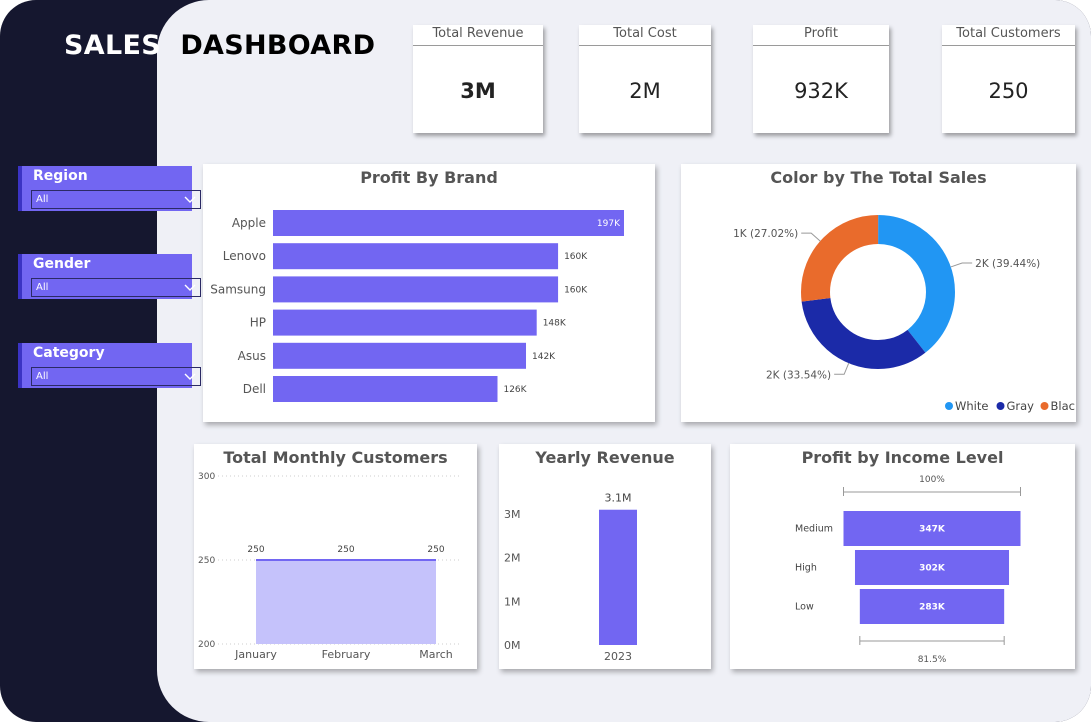  I want to click on donut-slice-white, so click(878, 292).